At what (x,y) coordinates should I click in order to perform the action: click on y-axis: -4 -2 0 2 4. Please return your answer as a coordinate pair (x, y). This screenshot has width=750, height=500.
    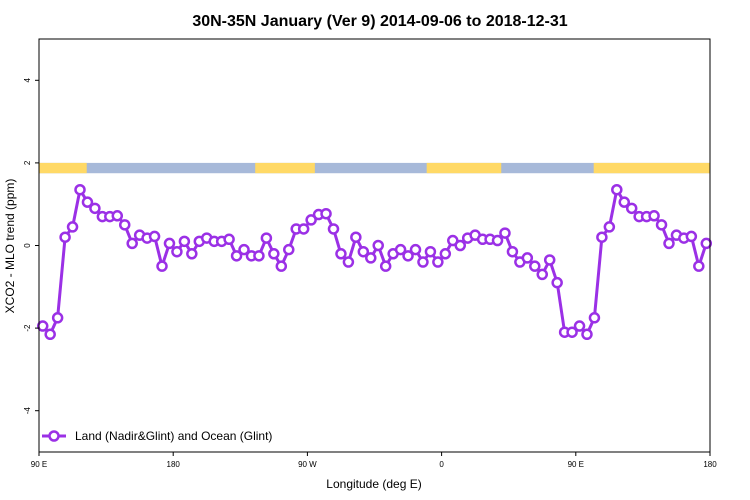
    Looking at the image, I should click on (31, 246).